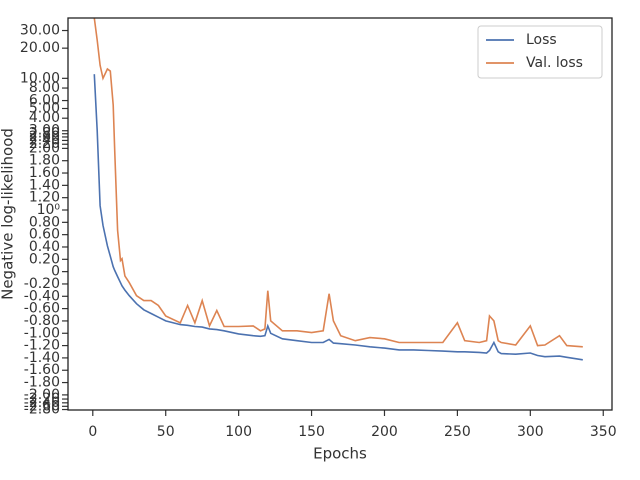 The width and height of the screenshot is (640, 480). Describe the element at coordinates (530, 432) in the screenshot. I see `x-tick-label: 300` at that location.